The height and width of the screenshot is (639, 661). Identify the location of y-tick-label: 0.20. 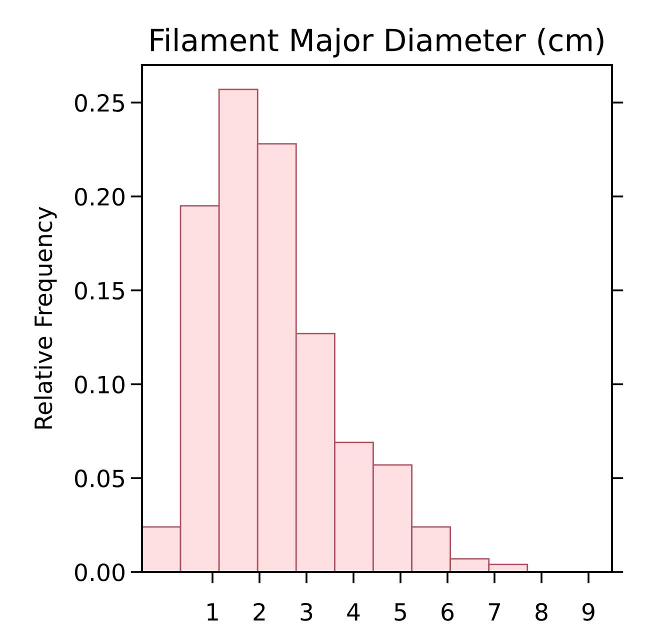
(99, 197).